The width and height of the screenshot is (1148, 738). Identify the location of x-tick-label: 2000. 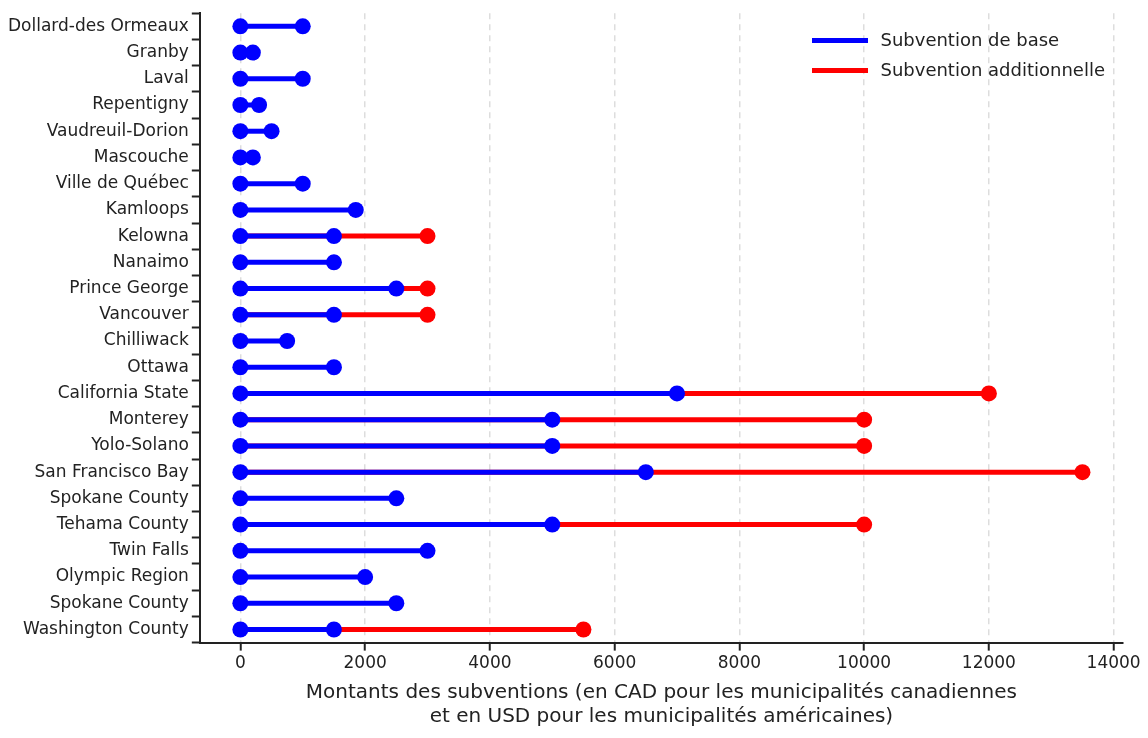
(365, 662).